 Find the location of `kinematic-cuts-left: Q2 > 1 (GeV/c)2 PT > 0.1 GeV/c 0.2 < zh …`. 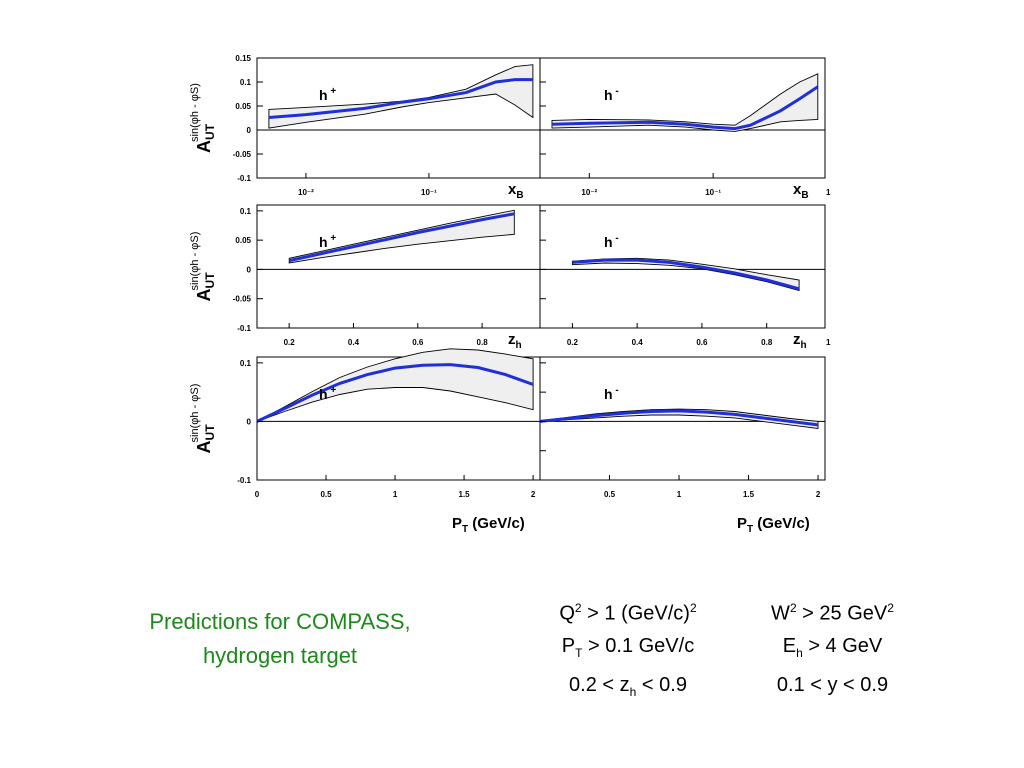

kinematic-cuts-left: Q2 > 1 (GeV/c)2 PT > 0.1 GeV/c 0.2 < zh … is located at coordinates (628, 650).